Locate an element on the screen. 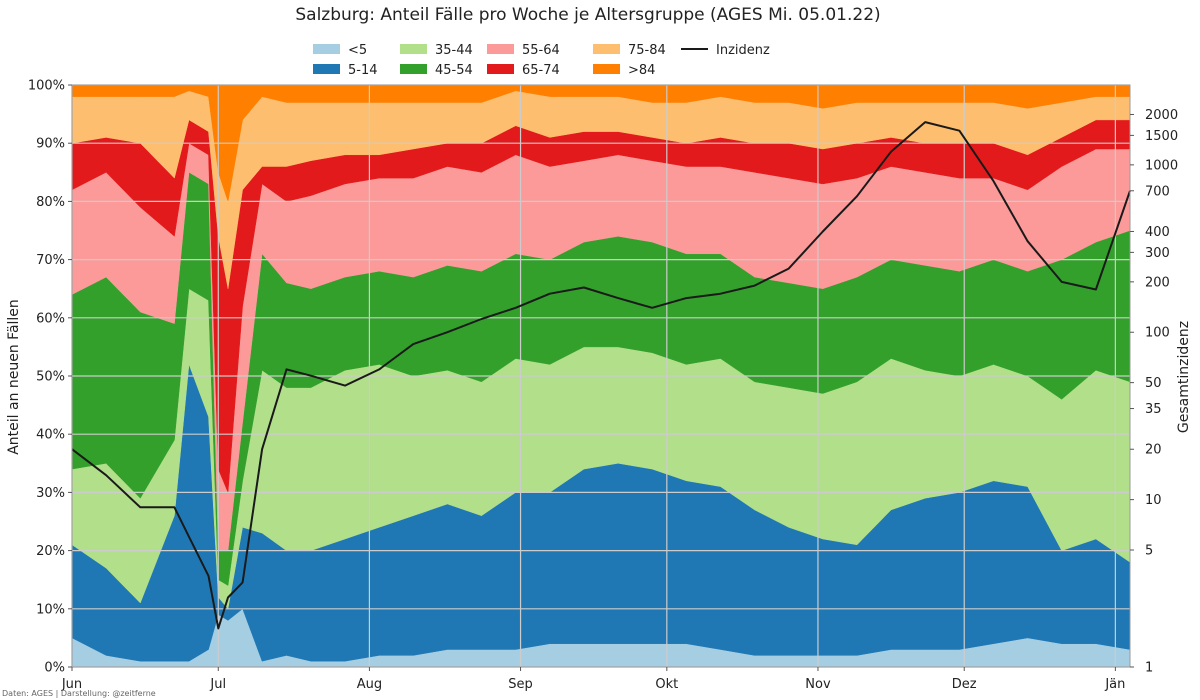 This screenshot has width=1200, height=700. x-tick-label: Nov is located at coordinates (818, 684).